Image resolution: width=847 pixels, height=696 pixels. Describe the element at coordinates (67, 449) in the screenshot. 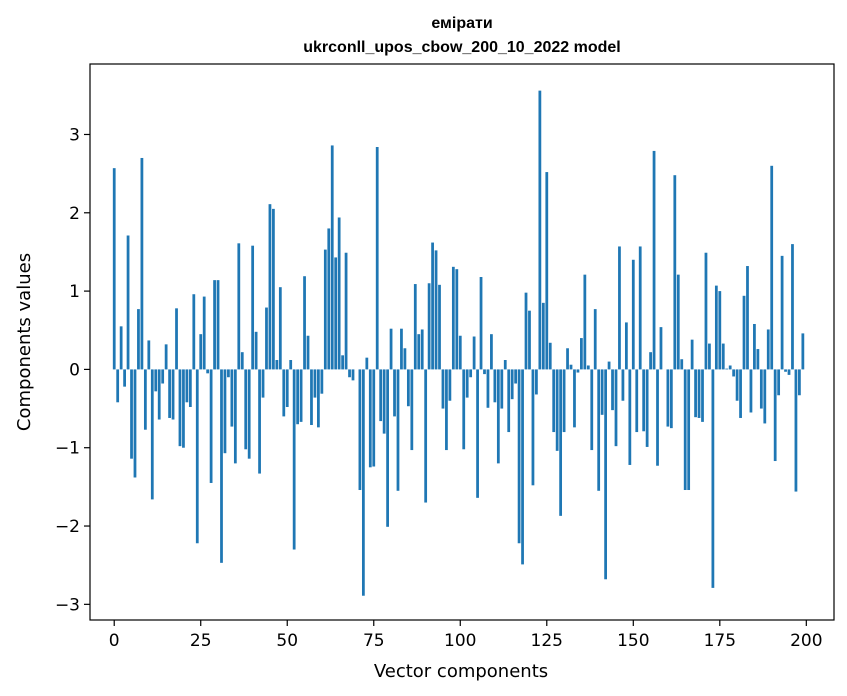

I see `y-tick-label: −1` at that location.